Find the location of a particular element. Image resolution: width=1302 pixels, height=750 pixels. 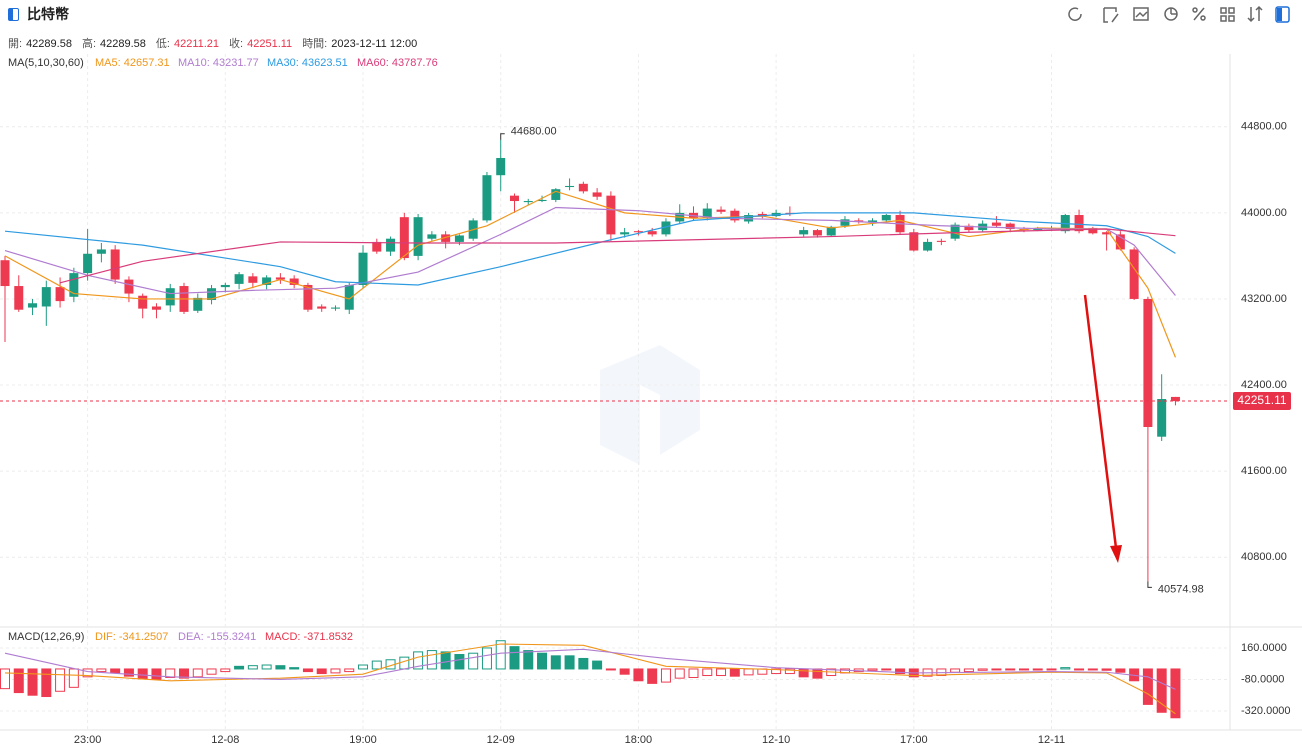

legend-label: DEA: -155.3241 is located at coordinates (217, 637).